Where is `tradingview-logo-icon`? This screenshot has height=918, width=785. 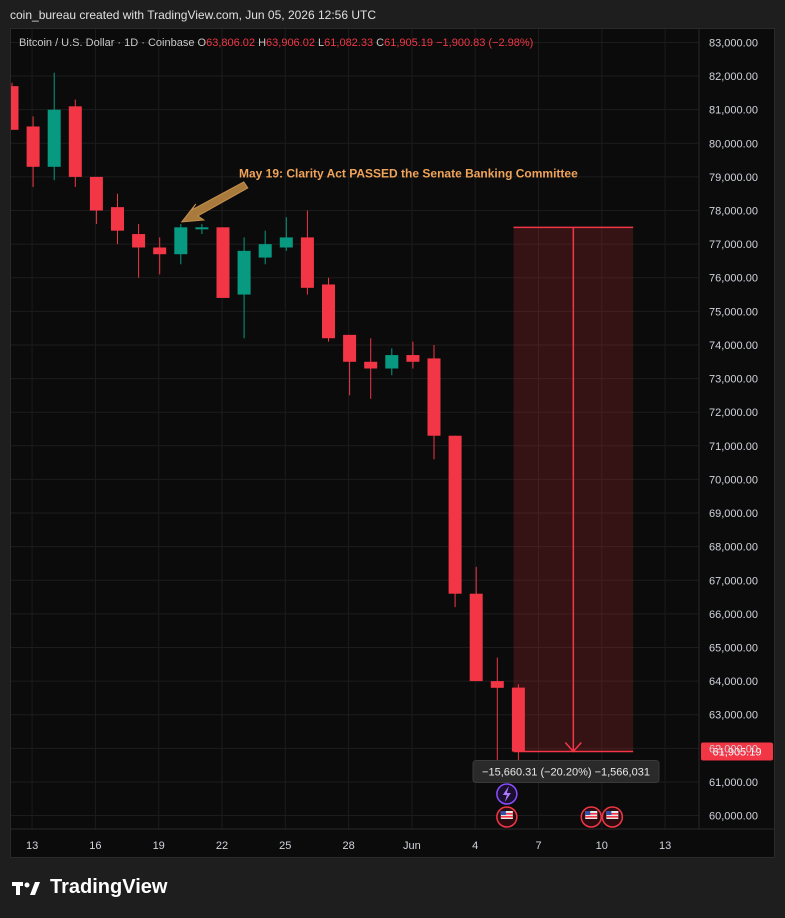
tradingview-logo-icon is located at coordinates (26, 888).